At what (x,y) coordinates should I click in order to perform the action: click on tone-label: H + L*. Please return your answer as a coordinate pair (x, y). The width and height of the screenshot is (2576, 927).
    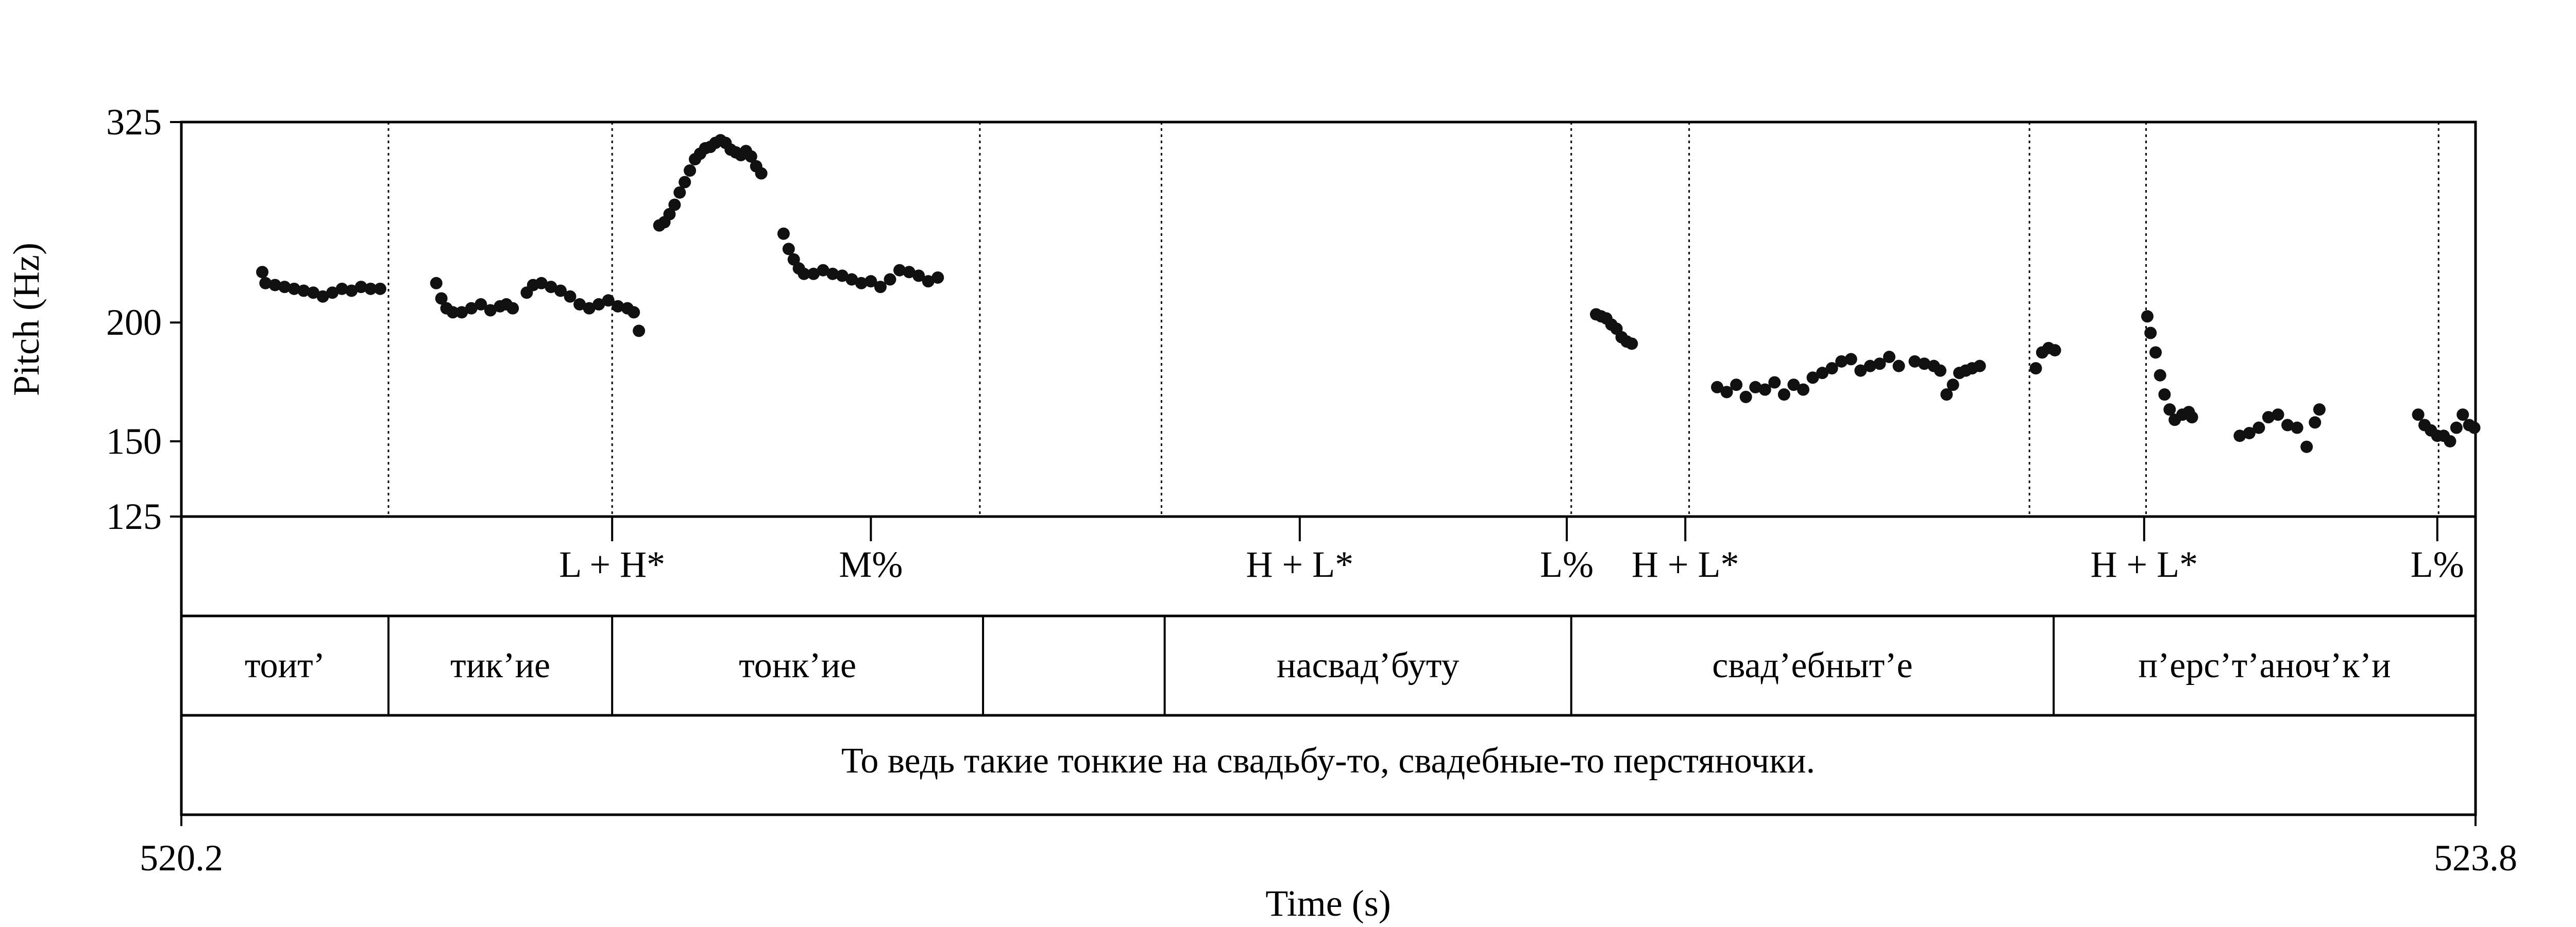
    Looking at the image, I should click on (1685, 564).